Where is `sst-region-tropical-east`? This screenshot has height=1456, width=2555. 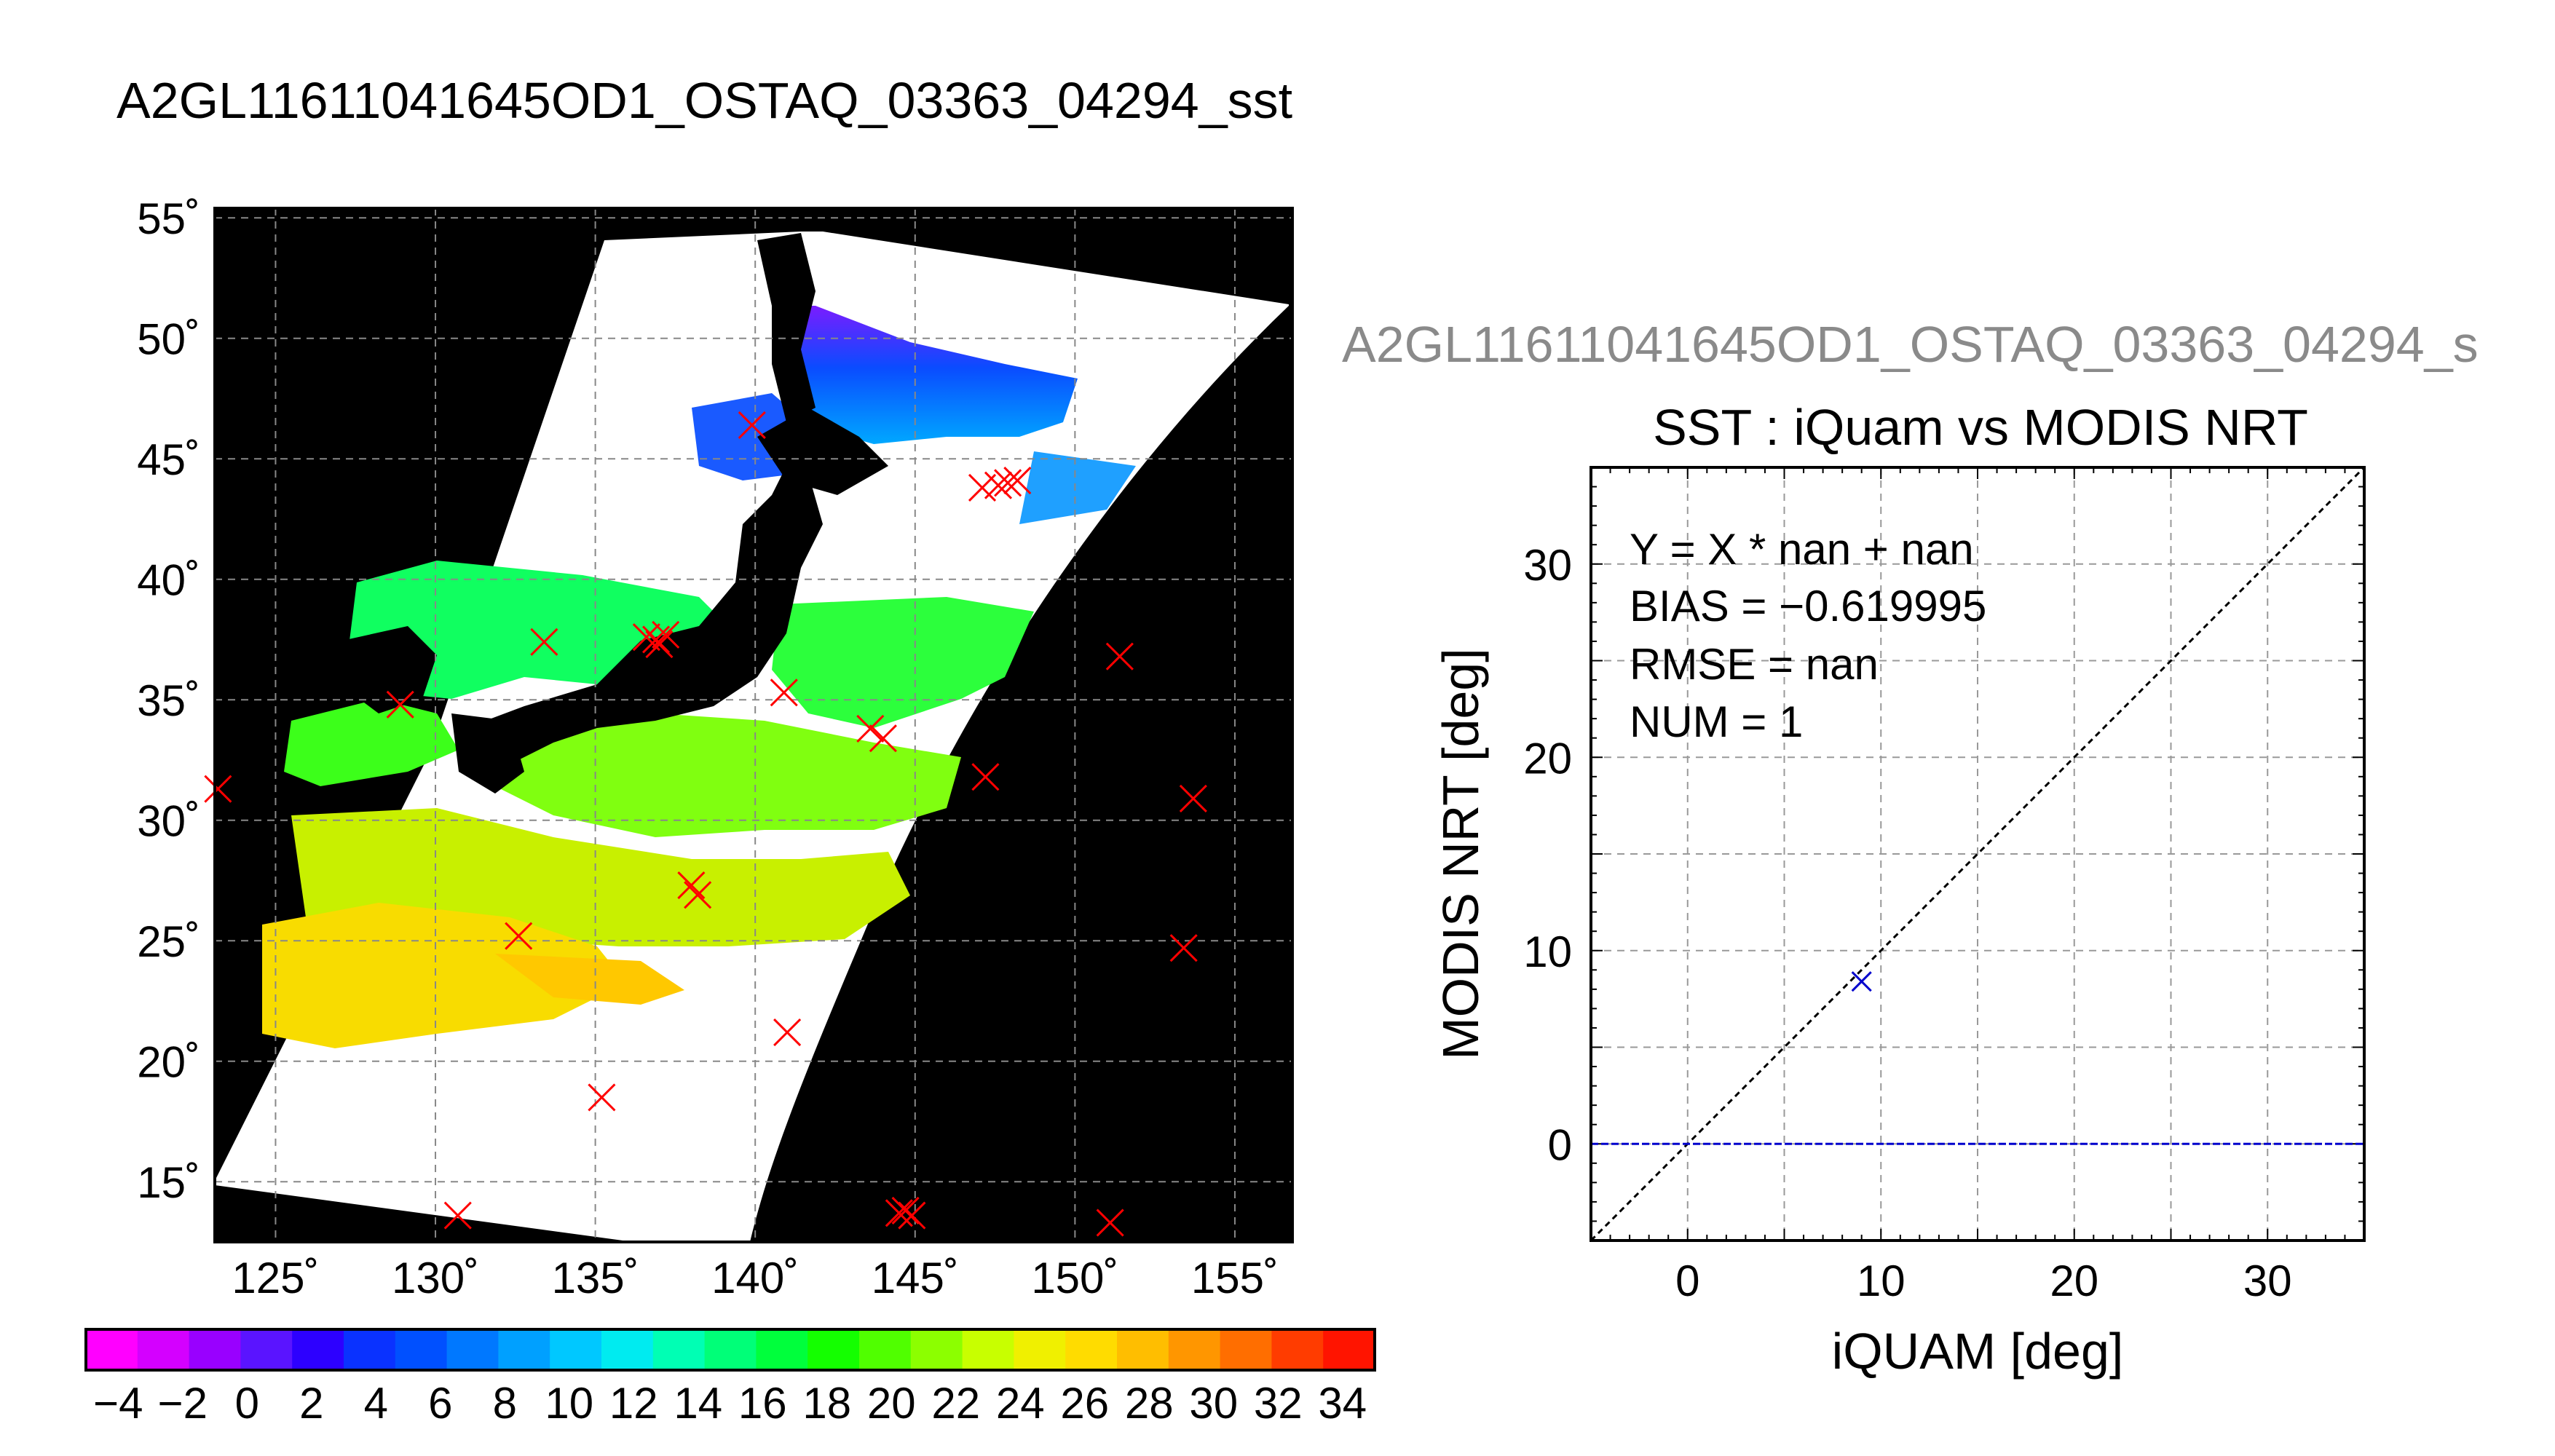
sst-region-tropical-east is located at coordinates (589, 979).